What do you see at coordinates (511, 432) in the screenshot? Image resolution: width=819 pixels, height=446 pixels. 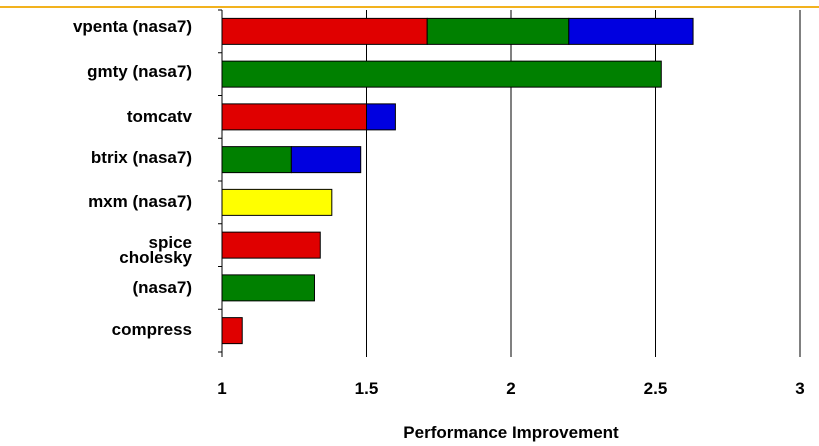 I see `x-axis-title: Performance Improvement` at bounding box center [511, 432].